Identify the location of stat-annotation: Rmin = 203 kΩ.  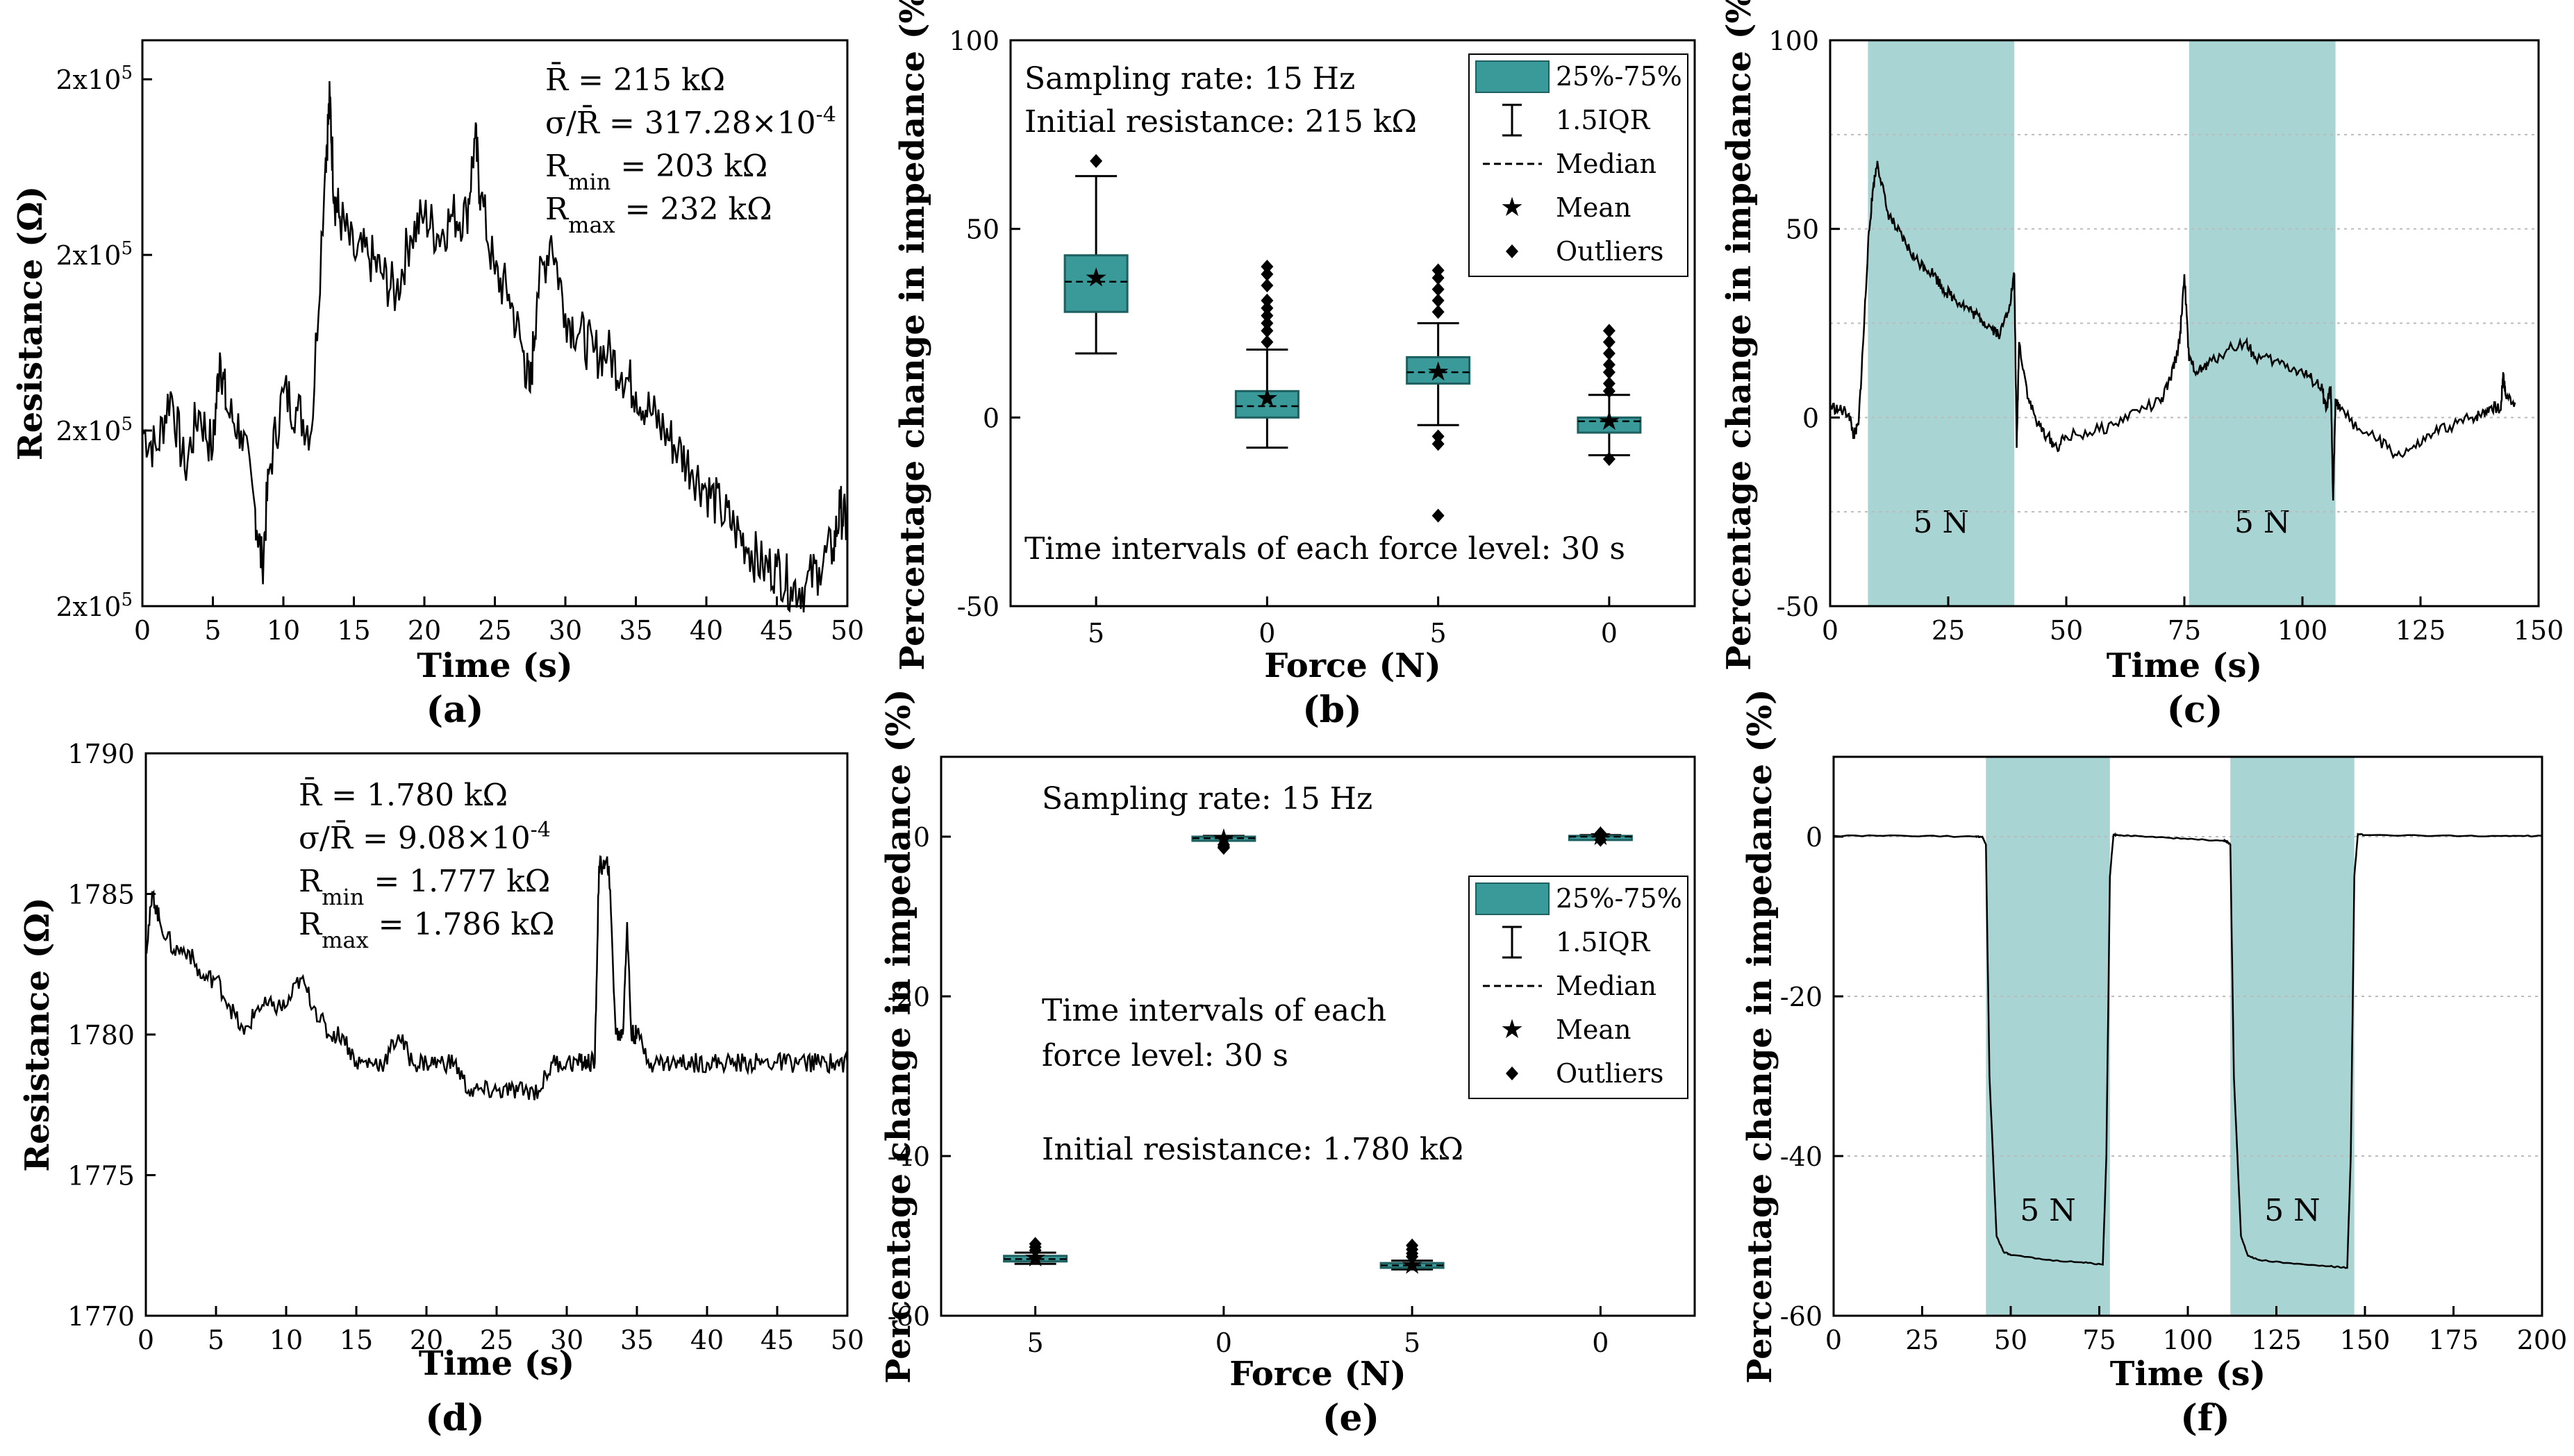
(656, 172).